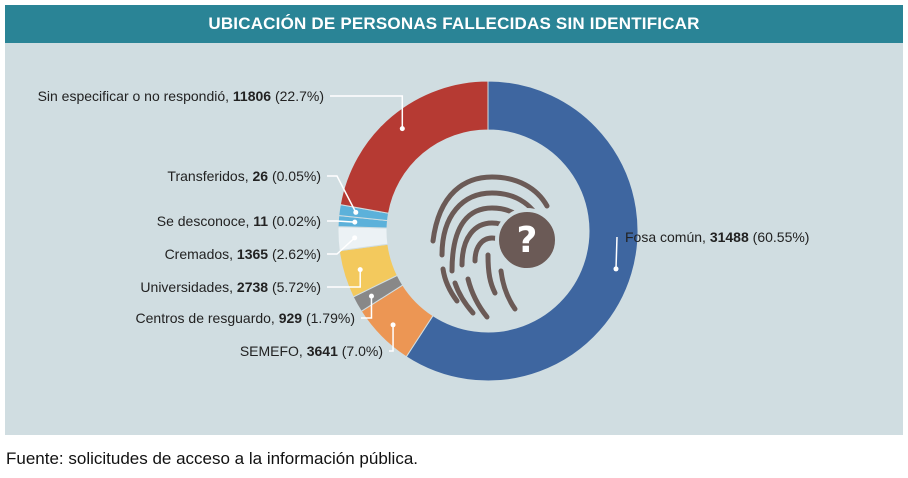 The width and height of the screenshot is (908, 478). What do you see at coordinates (252, 287) in the screenshot?
I see `label-value: 2738` at bounding box center [252, 287].